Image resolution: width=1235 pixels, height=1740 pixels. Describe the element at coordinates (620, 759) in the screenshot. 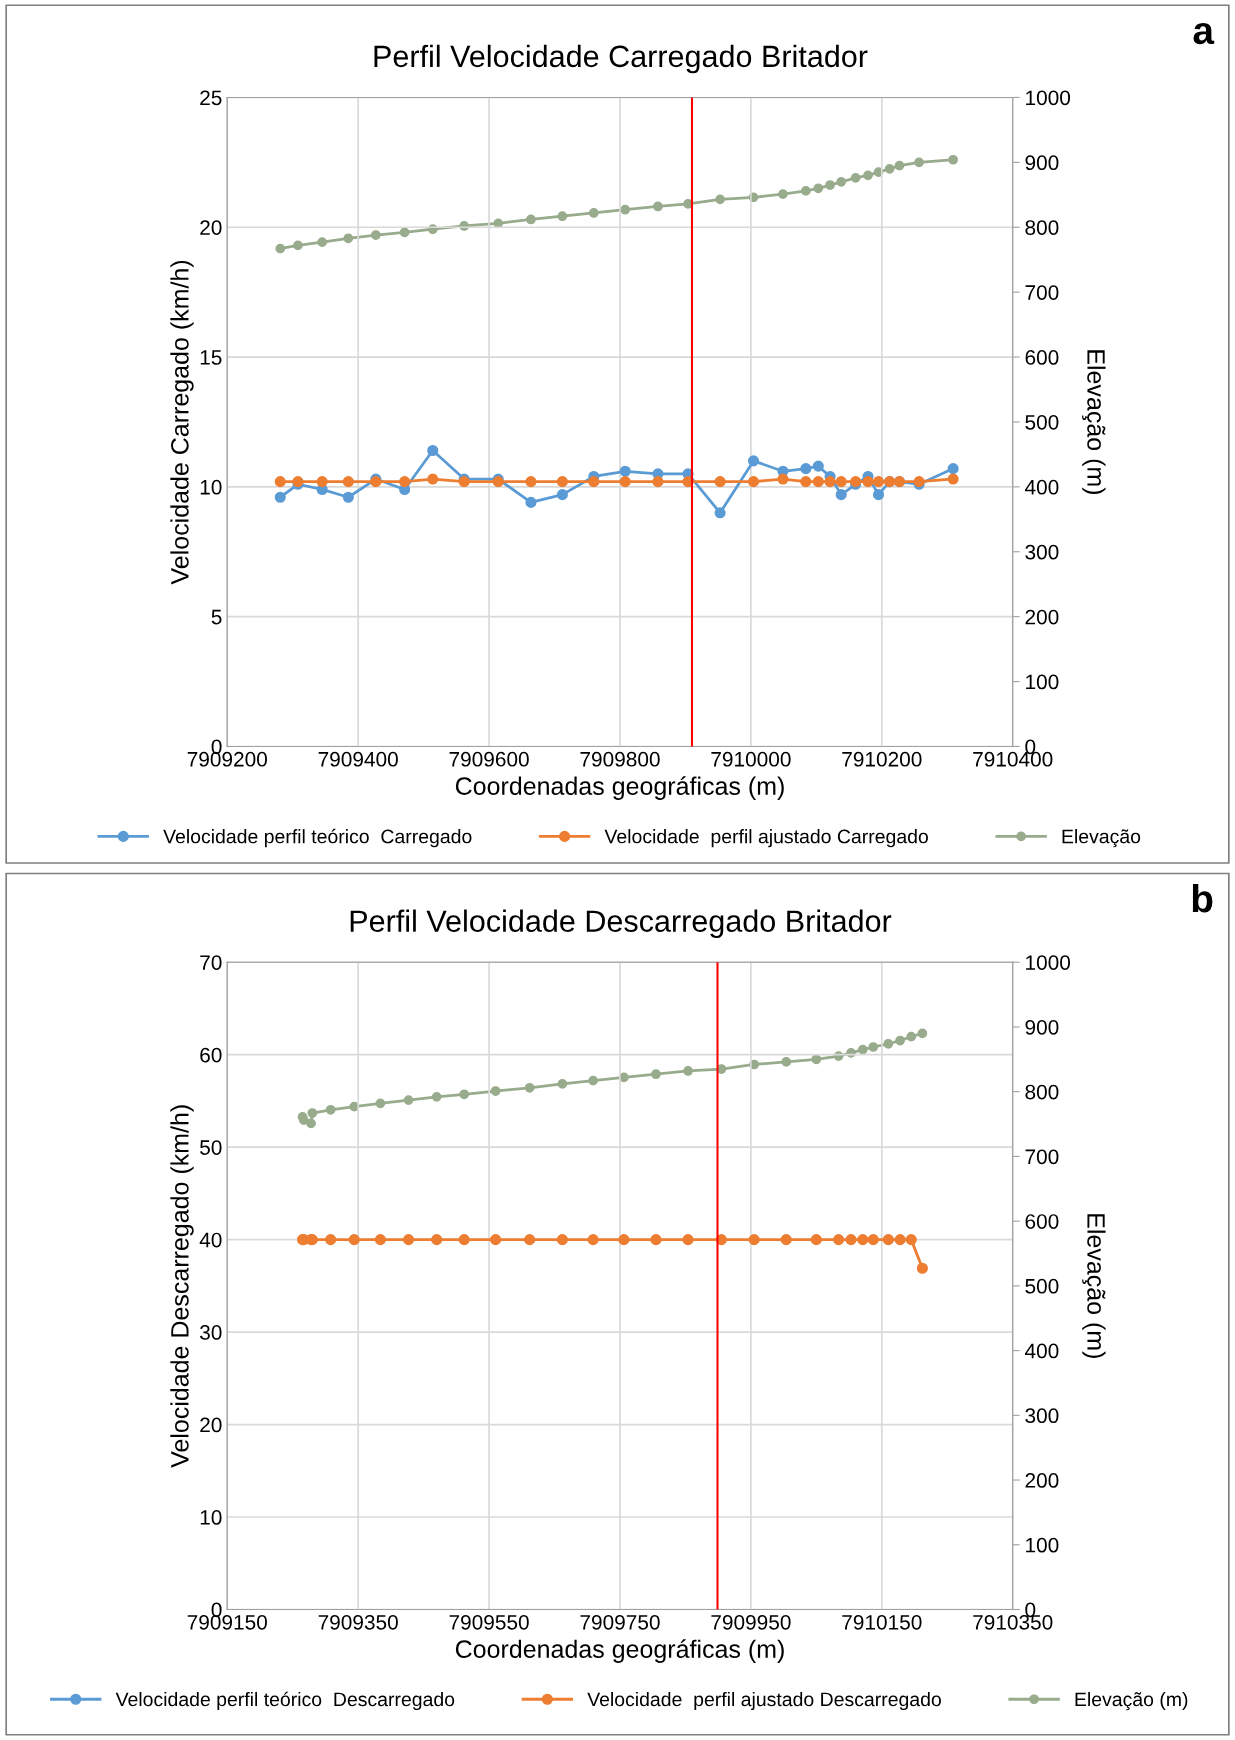

I see `x-tick-label: 7909800` at that location.